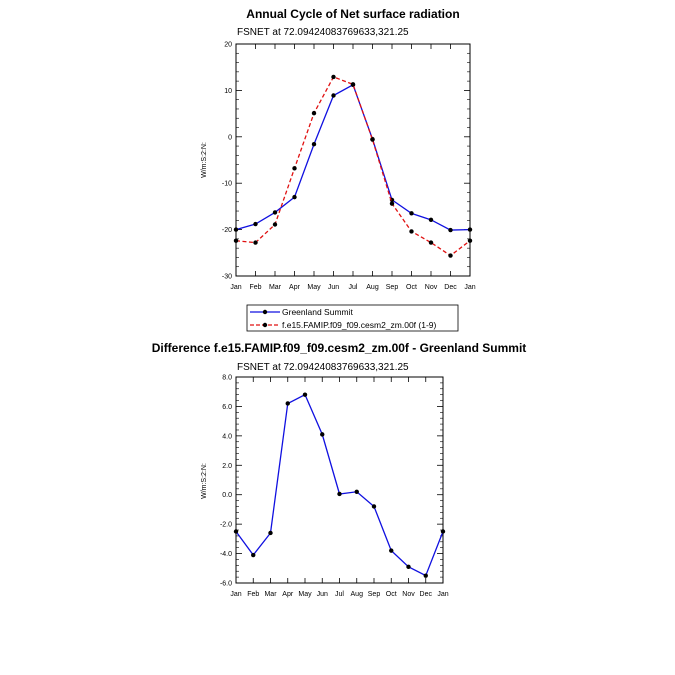  What do you see at coordinates (226, 525) in the screenshot?
I see `chart2-ytick-label: -2.0` at bounding box center [226, 525].